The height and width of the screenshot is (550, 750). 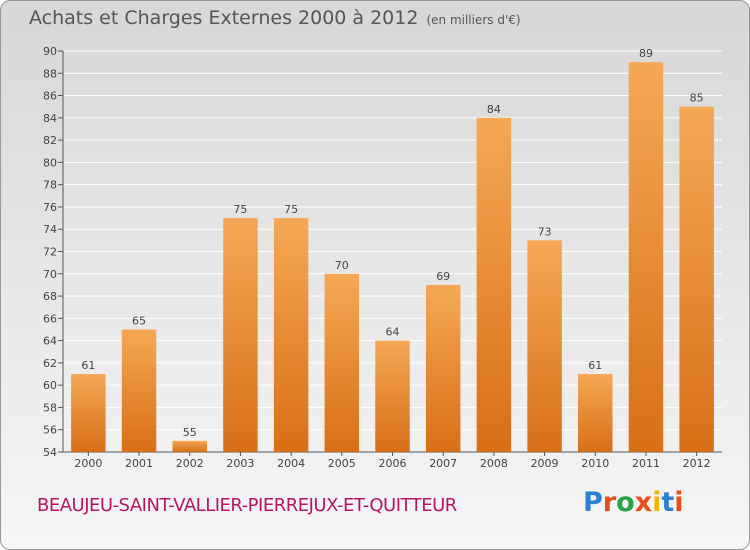 What do you see at coordinates (50, 140) in the screenshot?
I see `y-tick-label: 82` at bounding box center [50, 140].